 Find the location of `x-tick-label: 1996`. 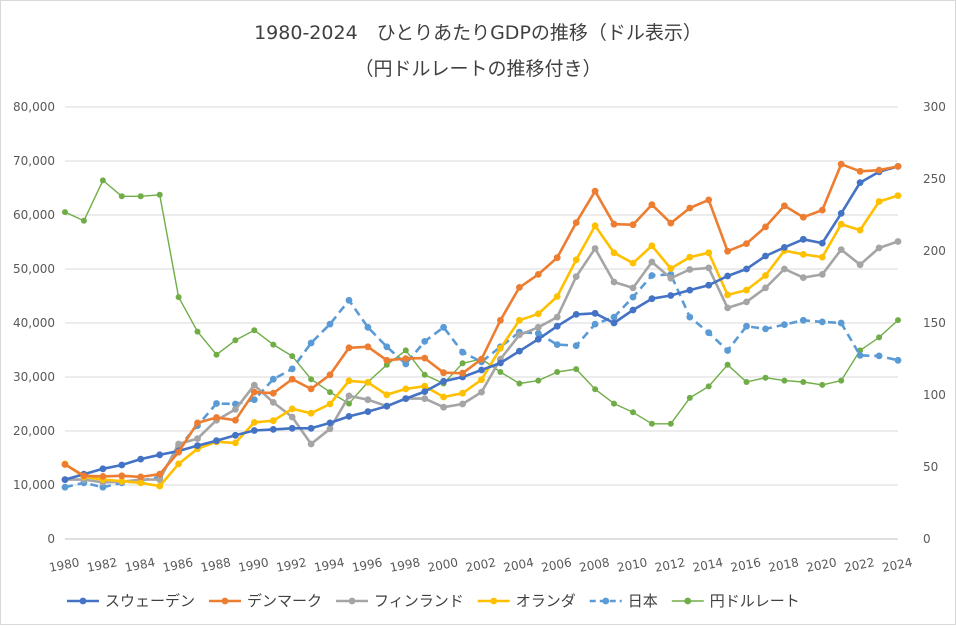

x-tick-label: 1996 is located at coordinates (367, 565).